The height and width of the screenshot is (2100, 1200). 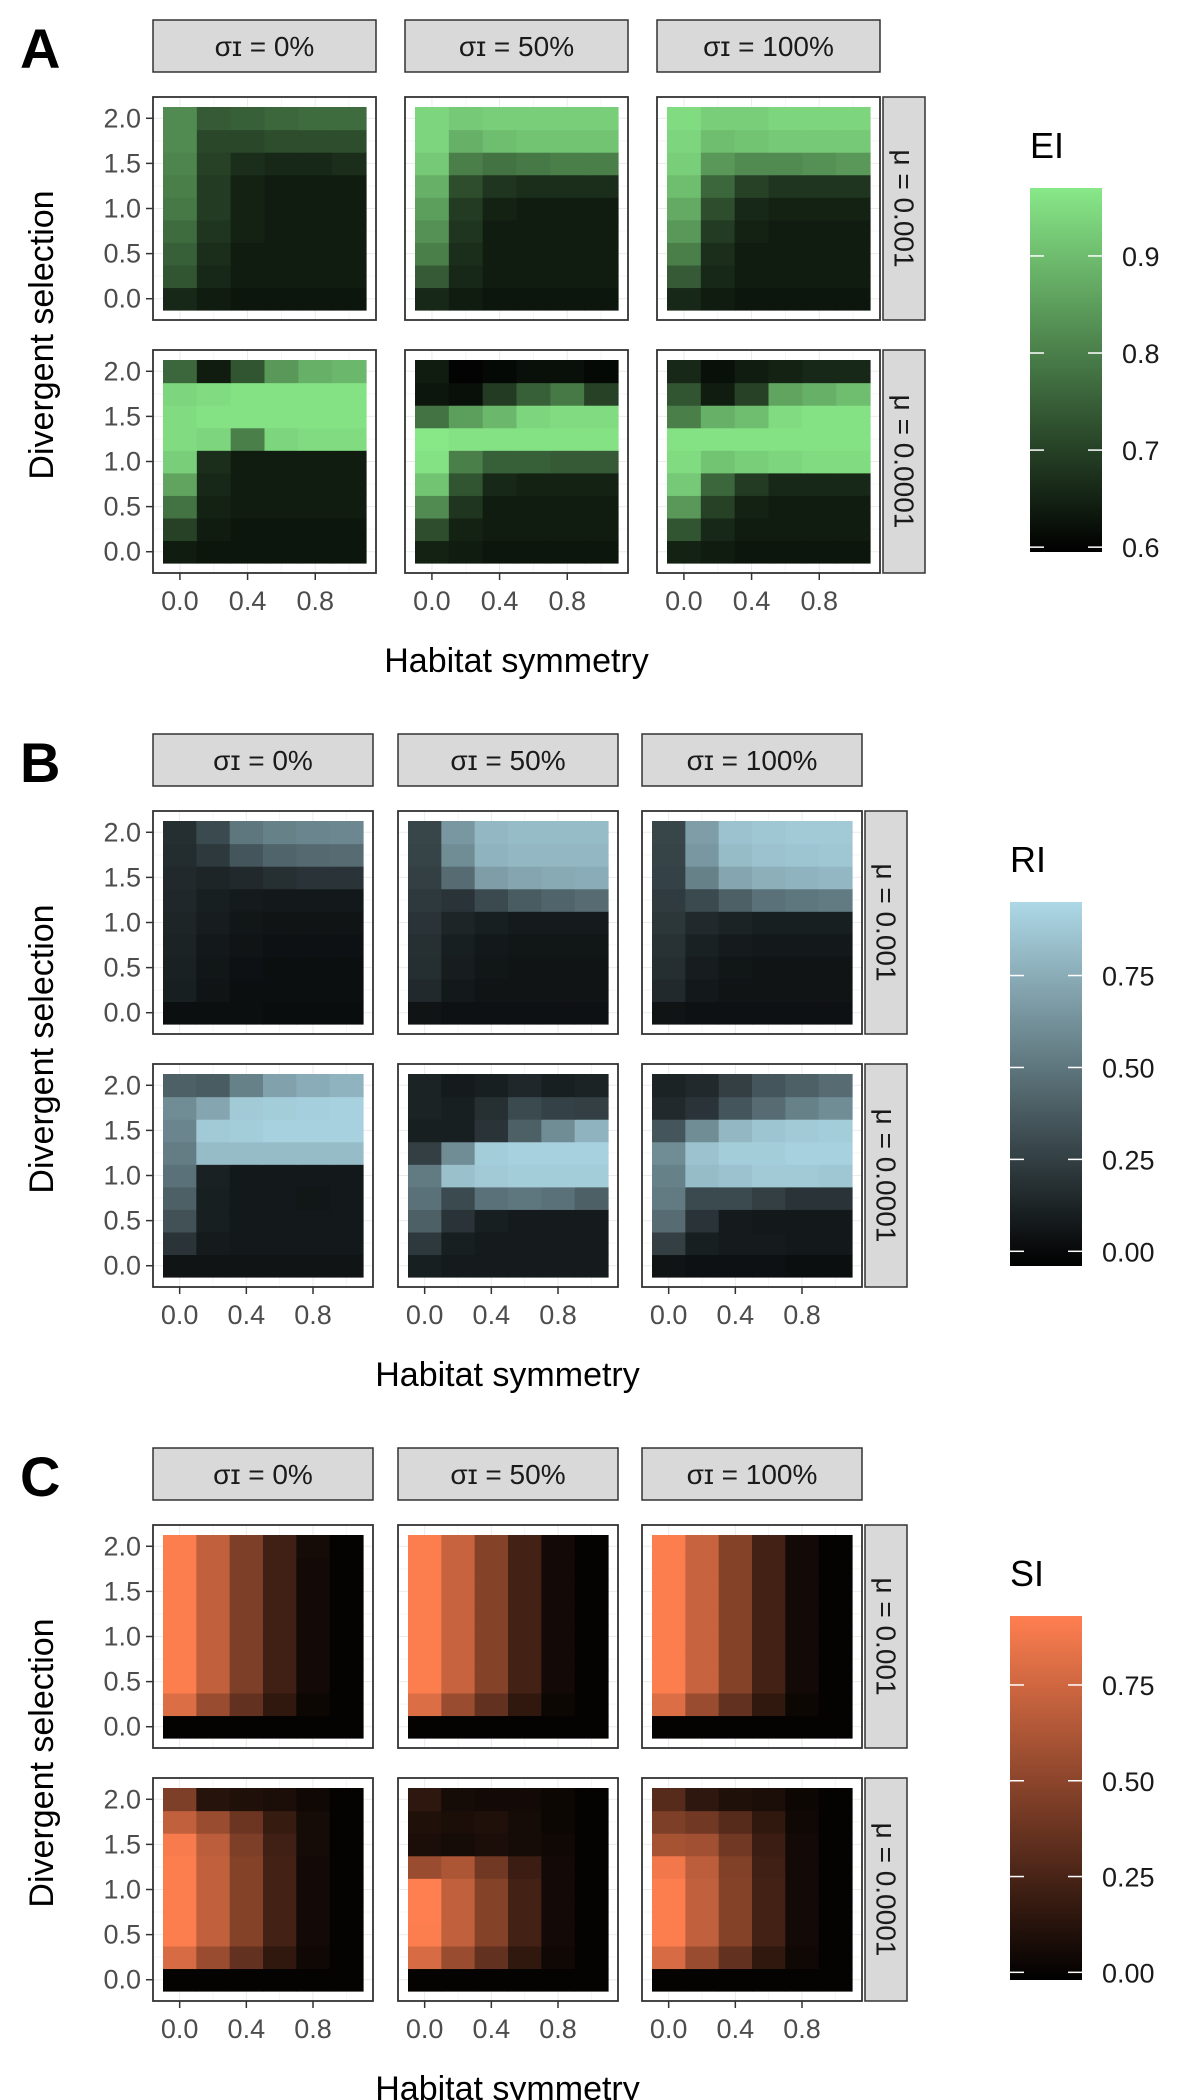 I want to click on column-strip-label: σɪ = 100%, so click(x=768, y=46).